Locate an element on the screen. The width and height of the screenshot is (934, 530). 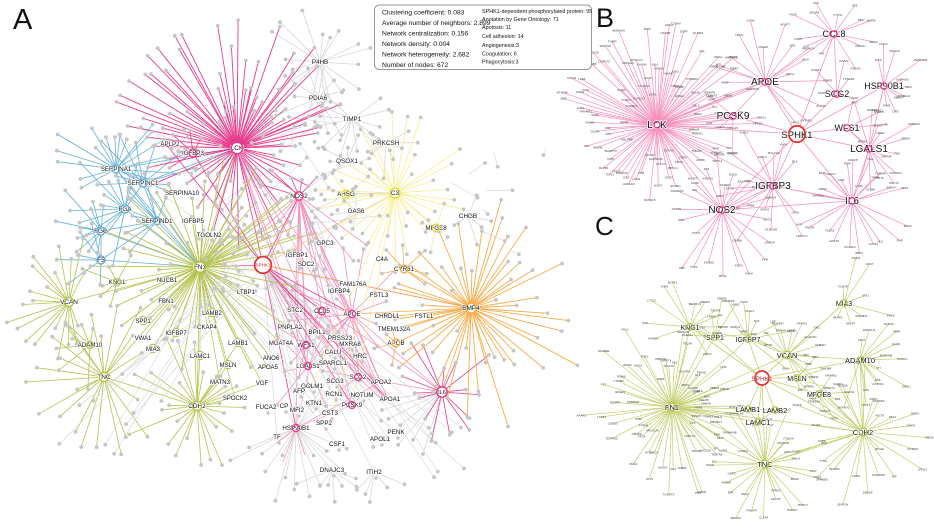
svg-text: DSA3 is located at coordinates (817, 477).